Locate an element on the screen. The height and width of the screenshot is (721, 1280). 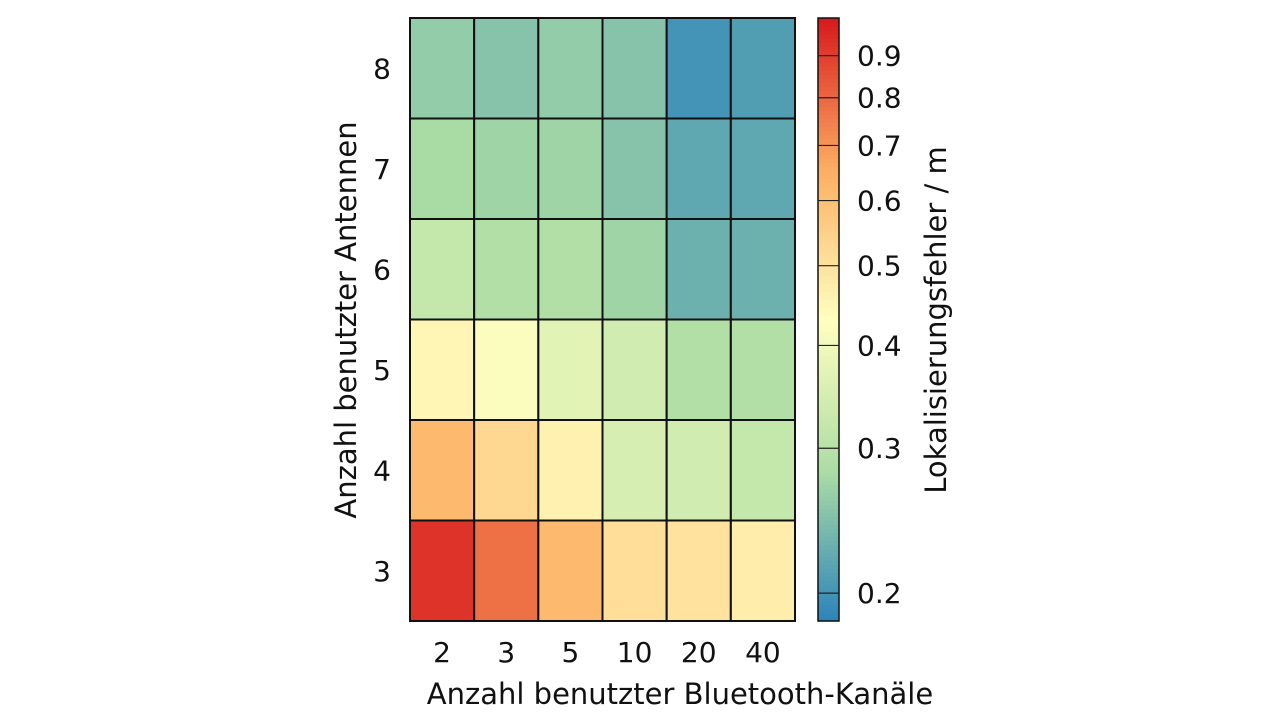
x-tick-label: 10 is located at coordinates (635, 652).